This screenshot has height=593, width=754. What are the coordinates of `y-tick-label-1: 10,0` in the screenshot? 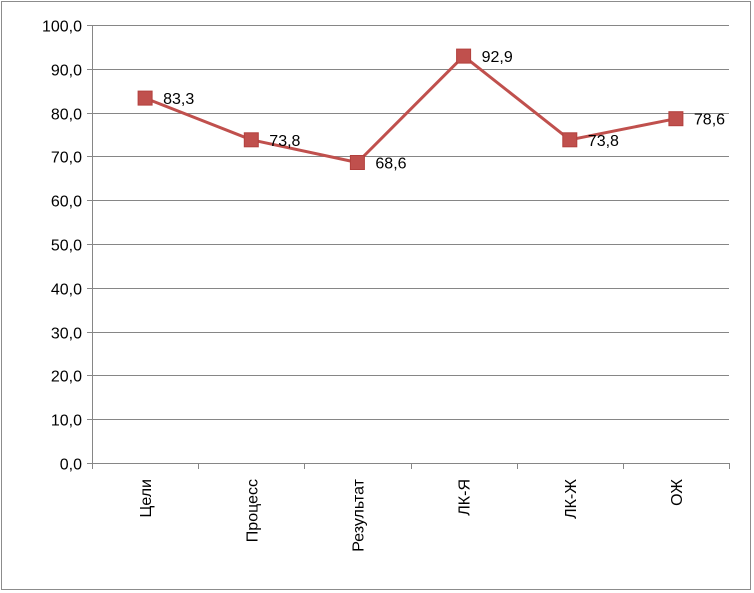 It's located at (66, 421).